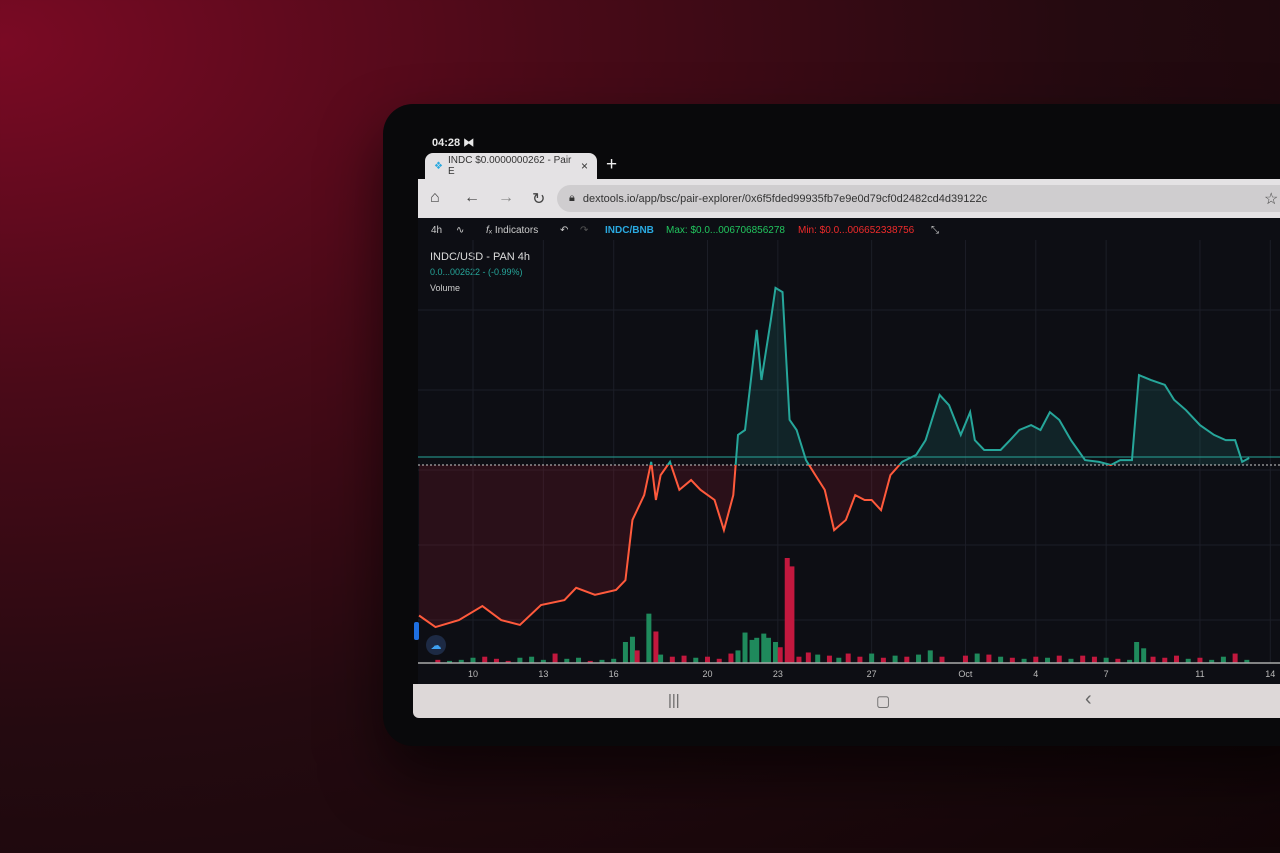 This screenshot has width=1280, height=853. What do you see at coordinates (725, 230) in the screenshot?
I see `max-price: Max: $0.0...006706856278` at bounding box center [725, 230].